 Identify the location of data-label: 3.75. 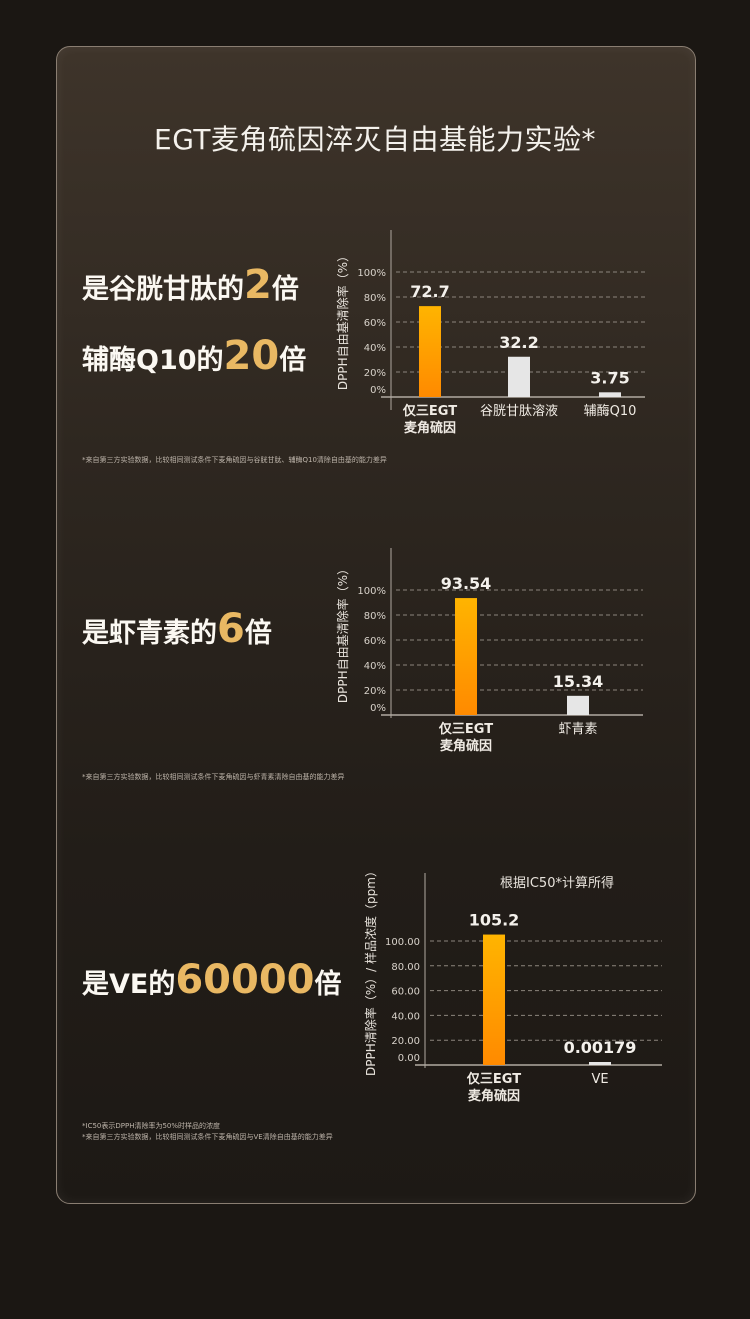
(609, 377).